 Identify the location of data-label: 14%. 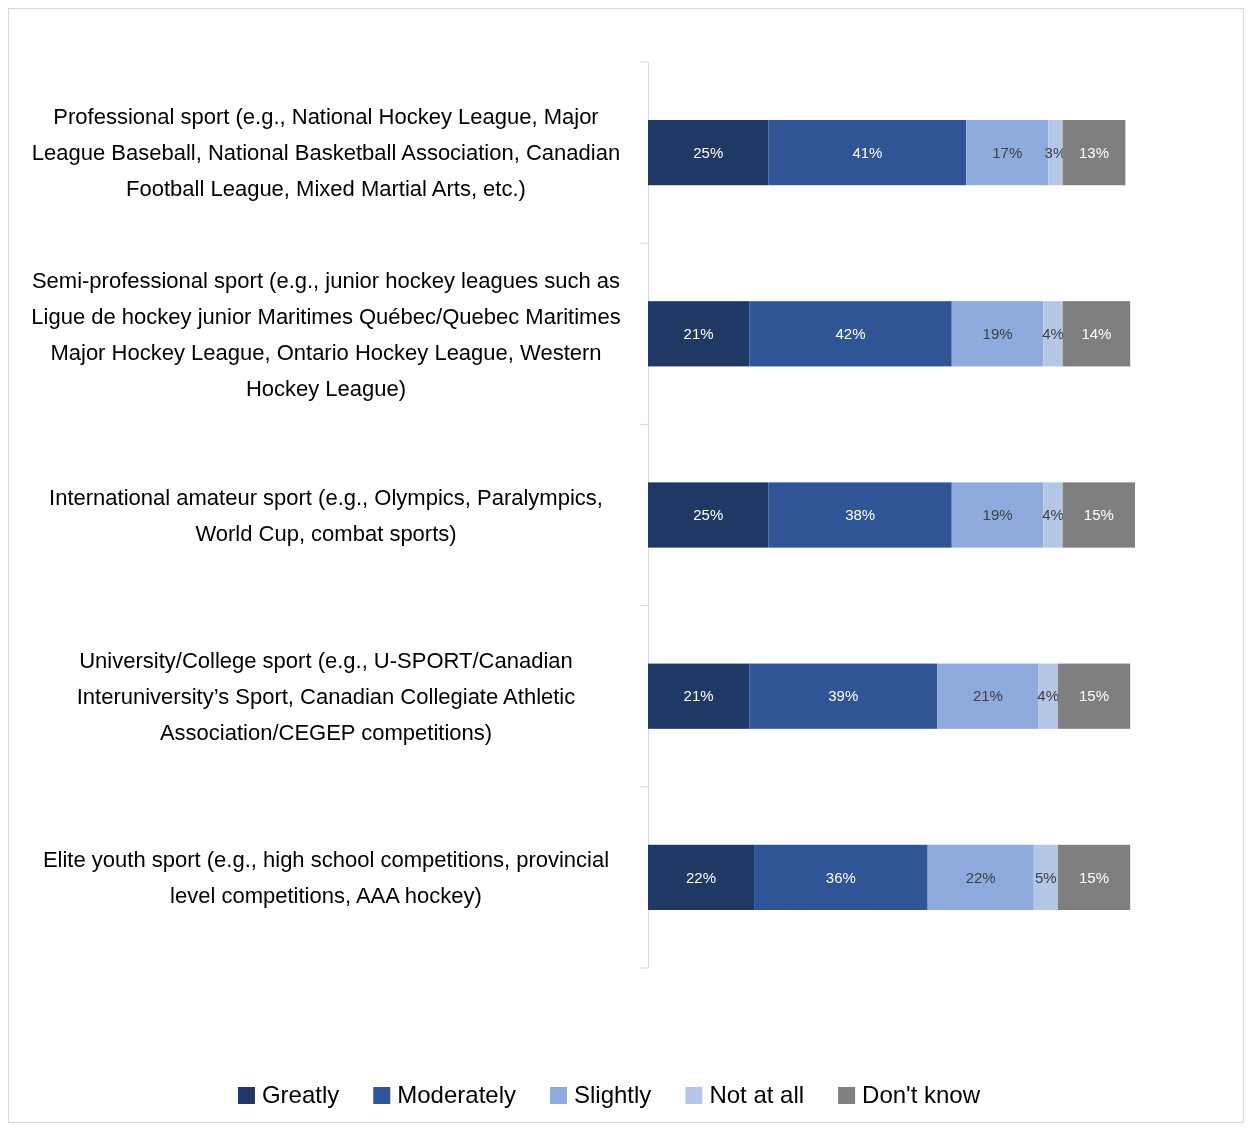
(1096, 334).